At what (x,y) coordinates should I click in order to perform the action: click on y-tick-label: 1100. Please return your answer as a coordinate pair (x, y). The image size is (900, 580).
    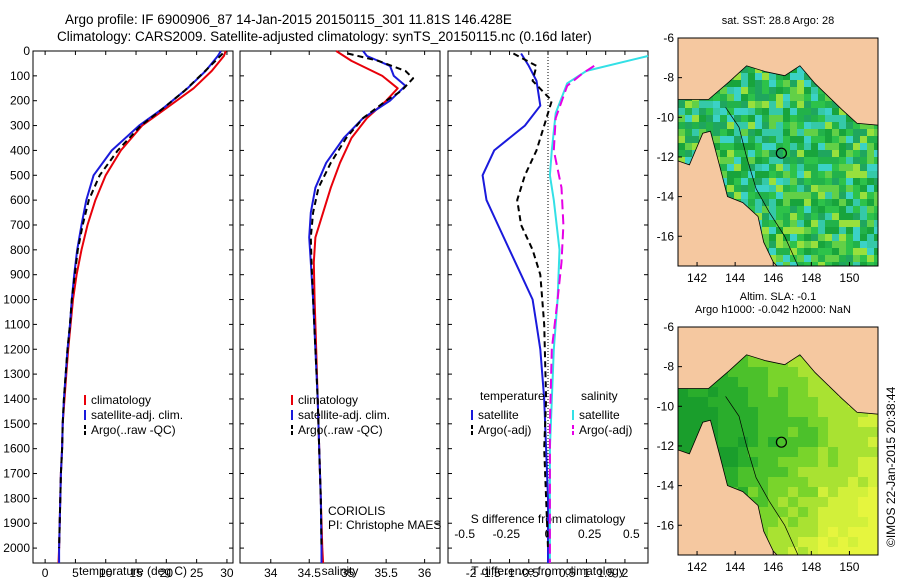
    Looking at the image, I should click on (17, 324).